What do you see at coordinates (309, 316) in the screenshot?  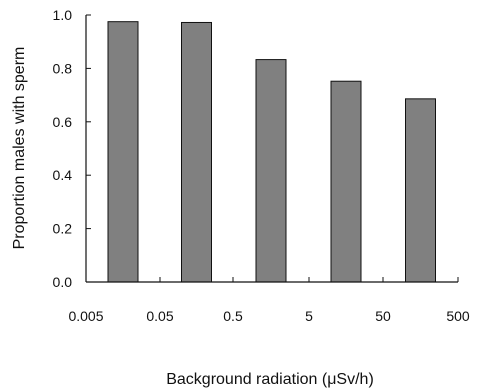 I see `x-tick-label: 5` at bounding box center [309, 316].